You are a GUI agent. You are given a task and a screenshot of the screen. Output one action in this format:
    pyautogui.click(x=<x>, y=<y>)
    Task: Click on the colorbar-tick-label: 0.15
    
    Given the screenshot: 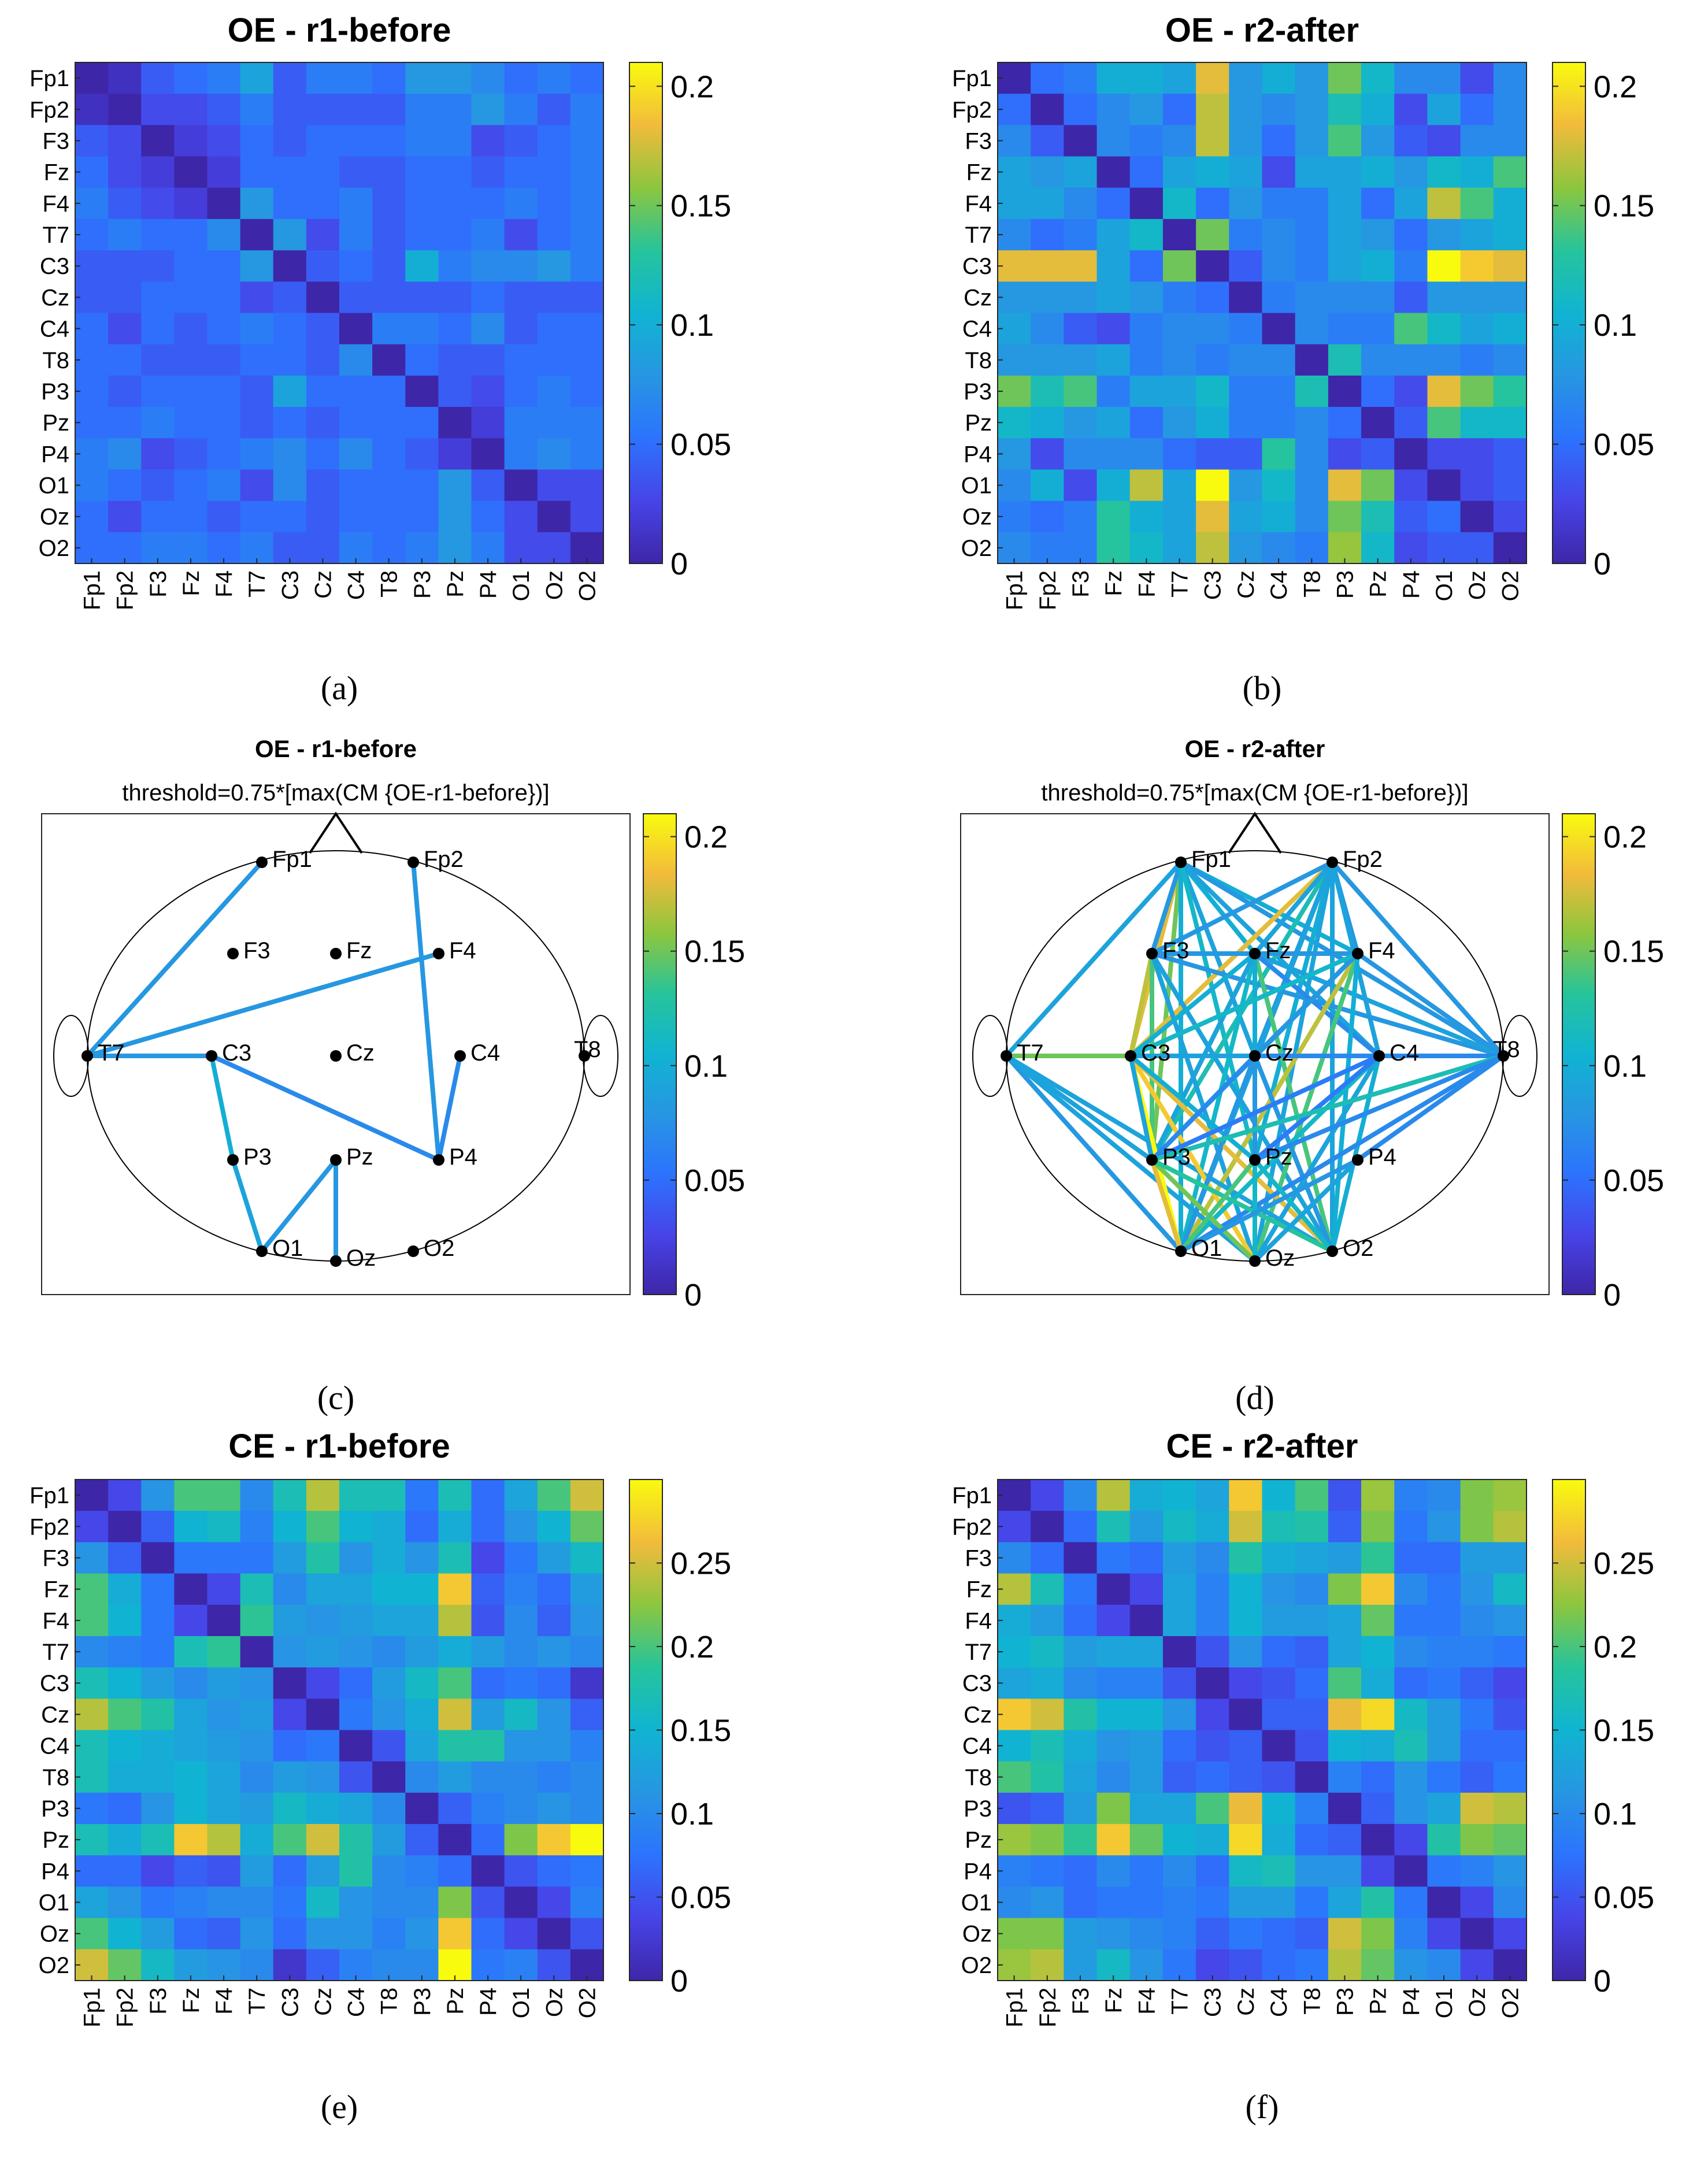 What is the action you would take?
    pyautogui.click(x=1633, y=952)
    